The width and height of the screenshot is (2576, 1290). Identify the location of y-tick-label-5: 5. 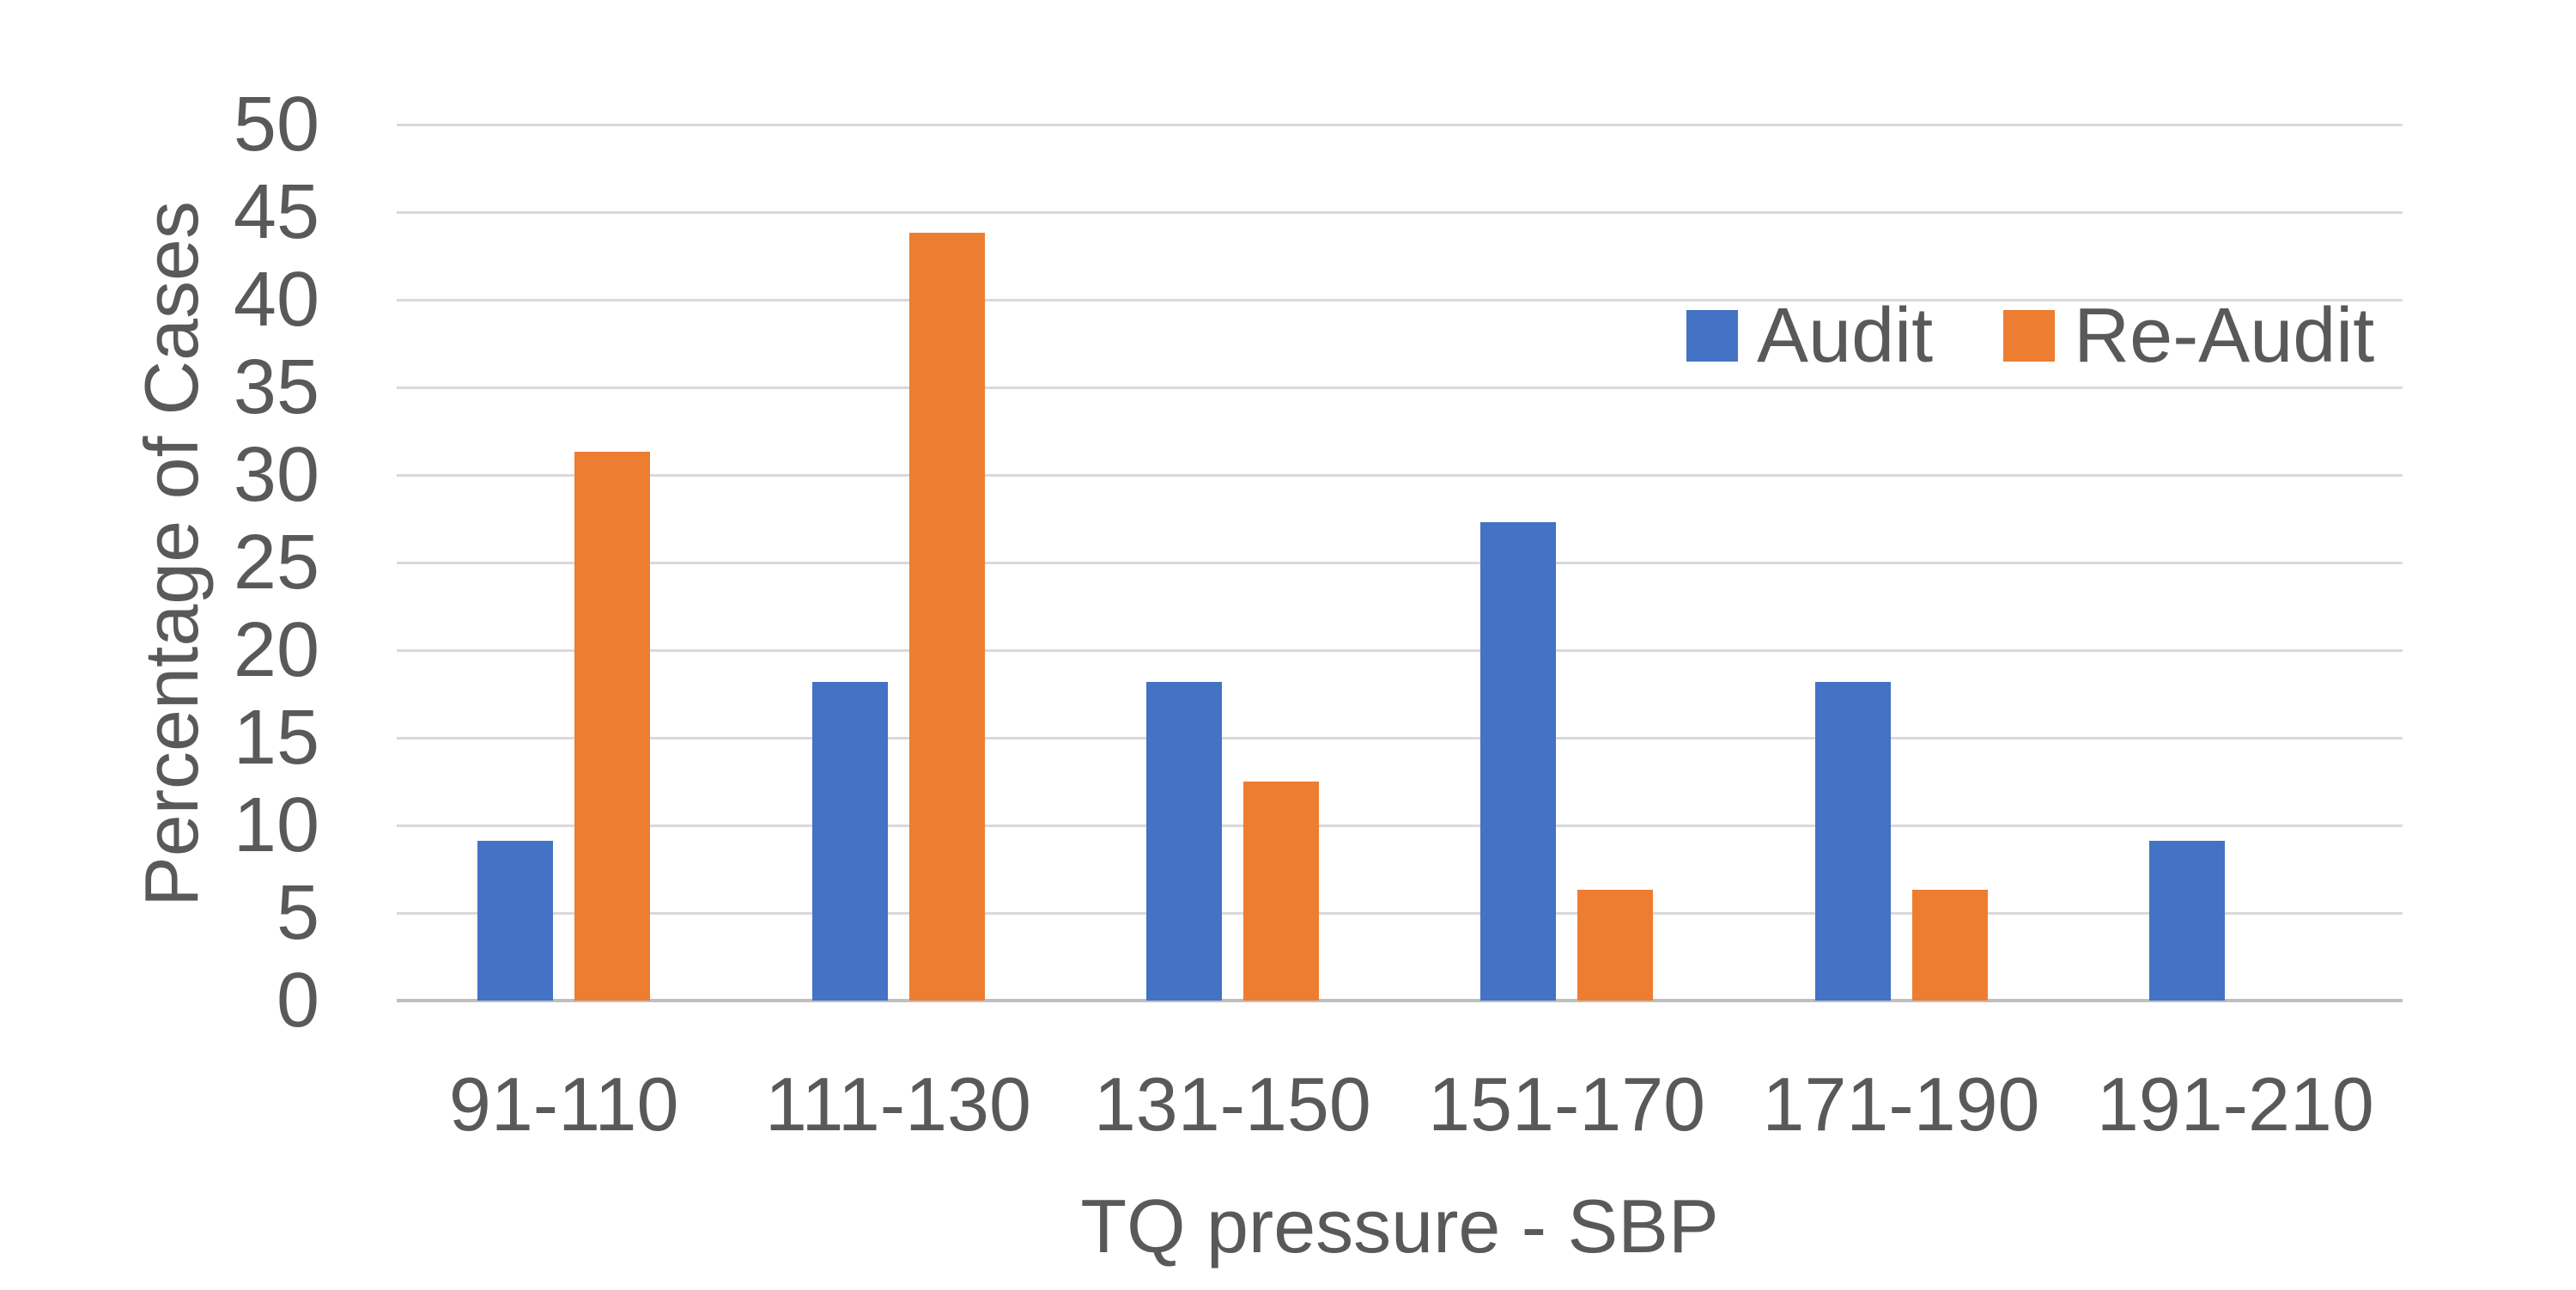
(297, 913).